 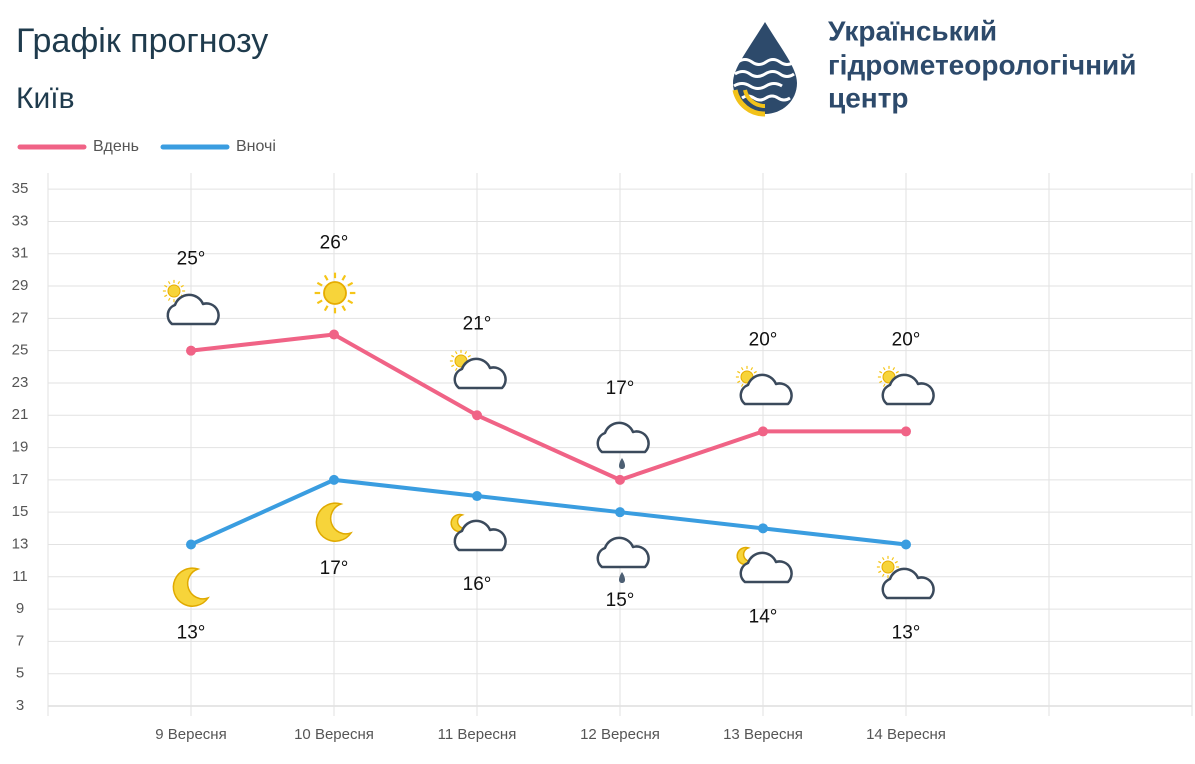 What do you see at coordinates (20, 640) in the screenshot?
I see `y-tick-label: 7` at bounding box center [20, 640].